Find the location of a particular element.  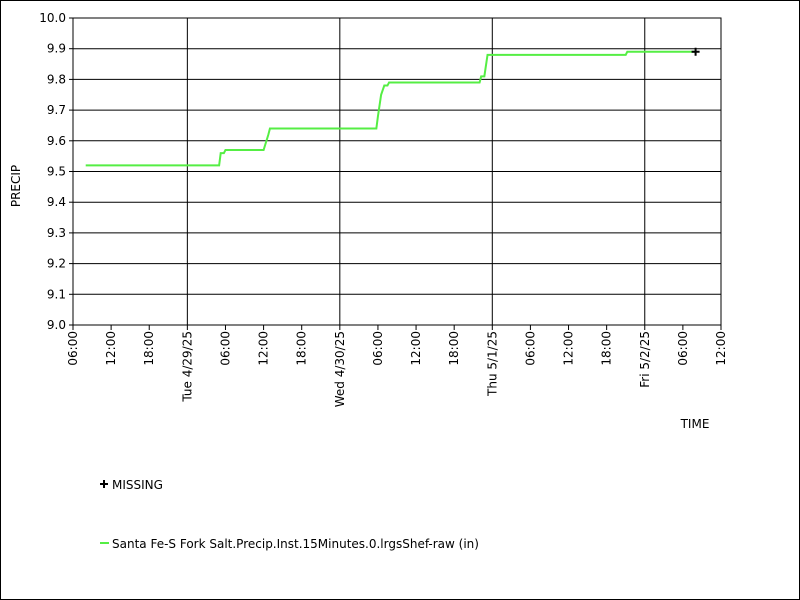

series-line is located at coordinates (390, 108).